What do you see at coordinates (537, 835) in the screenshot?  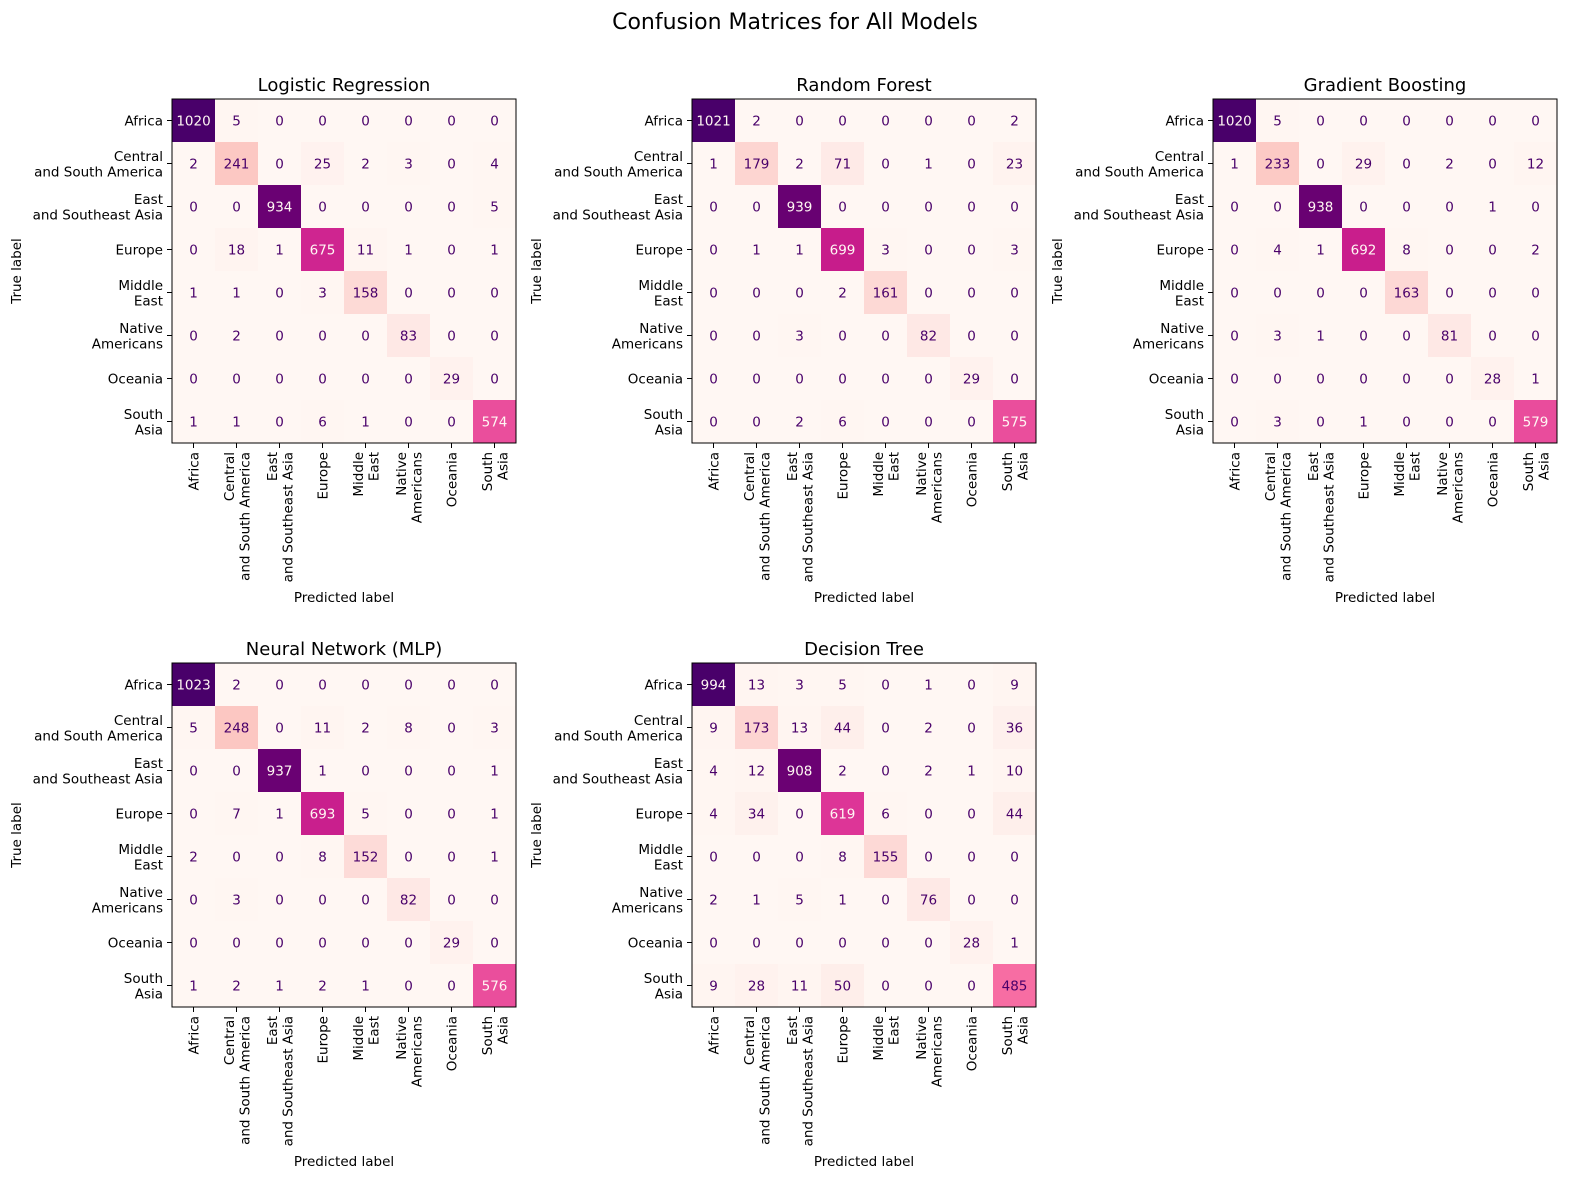 I see `y-axis-label: True label` at bounding box center [537, 835].